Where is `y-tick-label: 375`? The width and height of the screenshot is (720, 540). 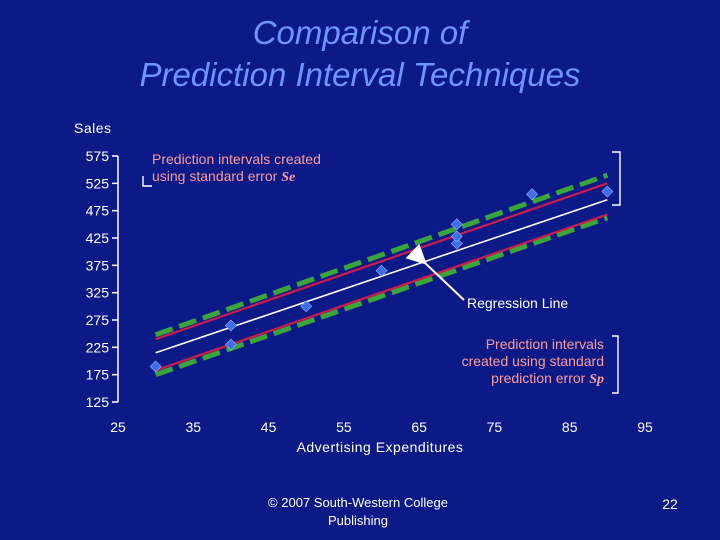 y-tick-label: 375 is located at coordinates (98, 265).